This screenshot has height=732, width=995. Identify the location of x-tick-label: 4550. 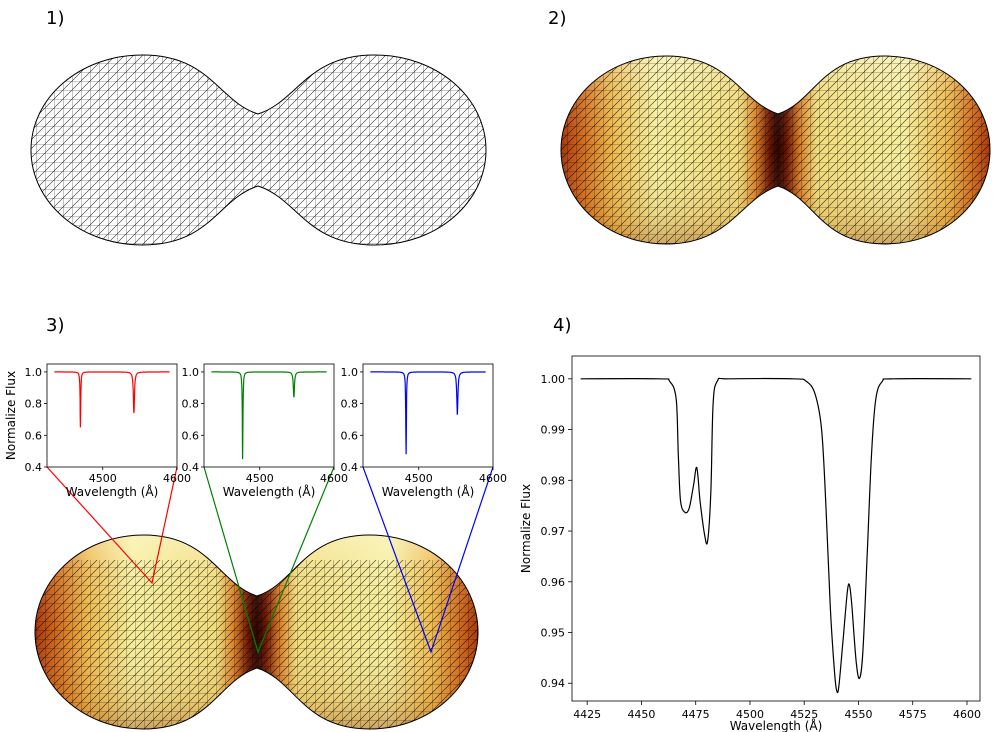
(858, 714).